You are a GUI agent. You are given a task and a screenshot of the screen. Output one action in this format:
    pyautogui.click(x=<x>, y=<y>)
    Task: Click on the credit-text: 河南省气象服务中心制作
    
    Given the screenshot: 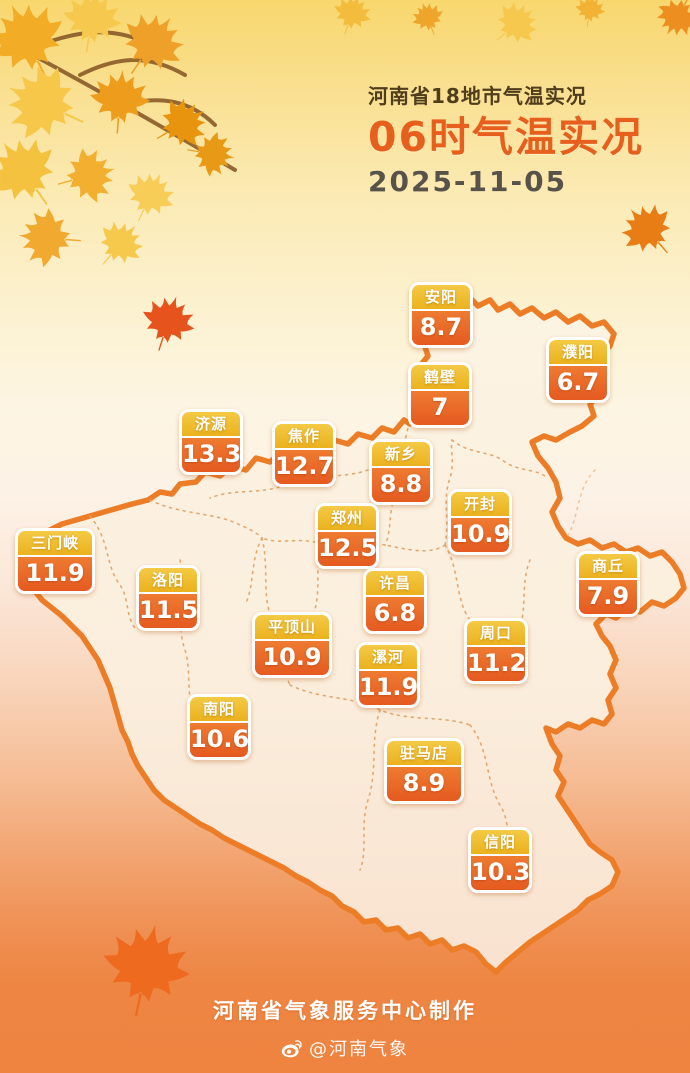 What is the action you would take?
    pyautogui.click(x=345, y=1011)
    